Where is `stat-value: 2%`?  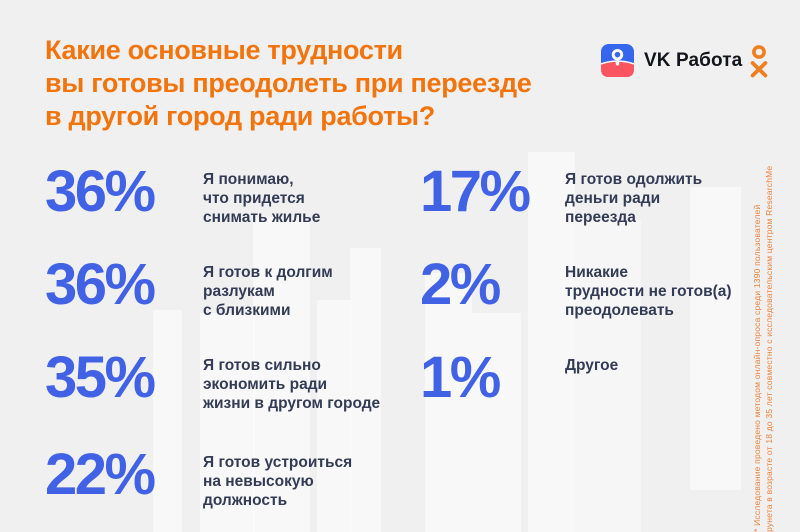
stat-value: 2% is located at coordinates (460, 284).